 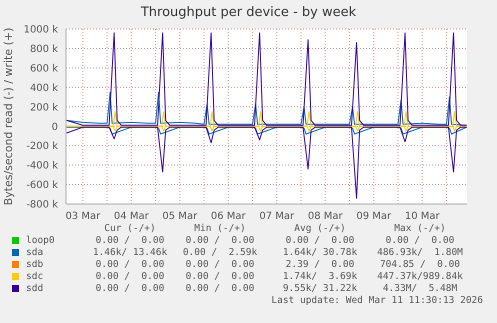 I want to click on y-axis-title: Bytes/second read (-) / write (+), so click(x=8, y=117).